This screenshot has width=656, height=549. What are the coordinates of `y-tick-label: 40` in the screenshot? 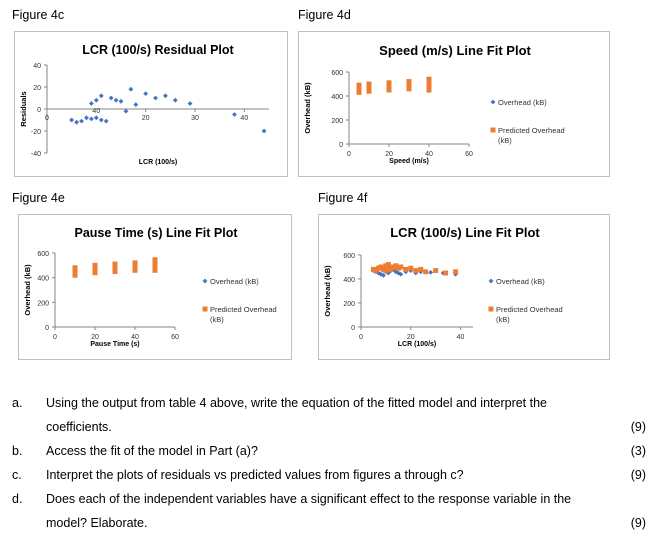 It's located at (37, 66).